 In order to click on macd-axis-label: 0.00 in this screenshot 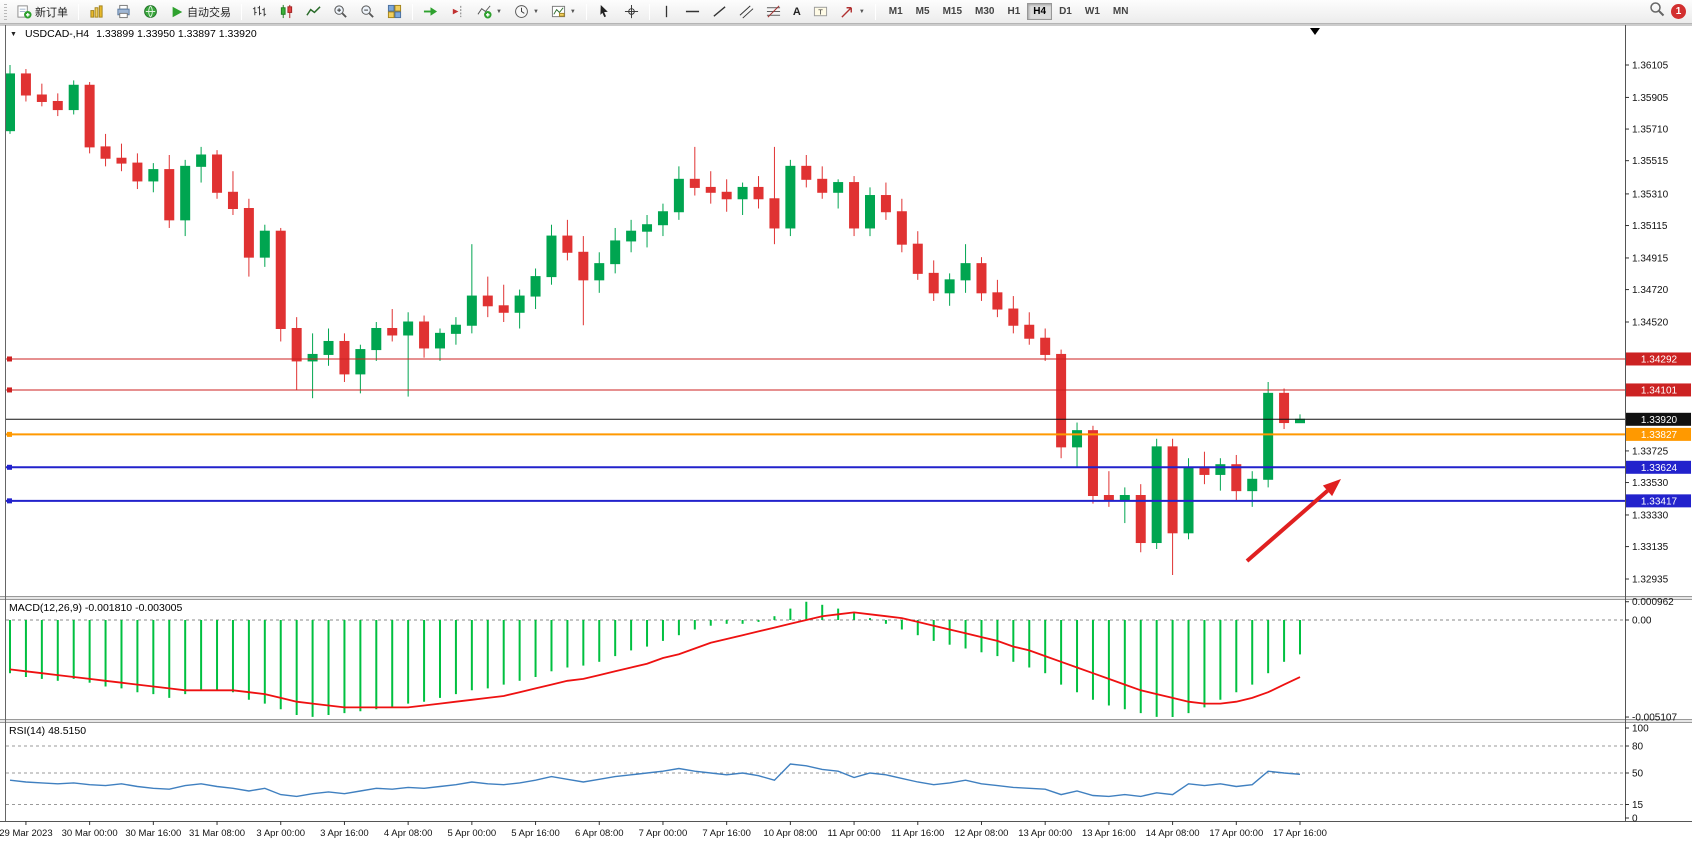, I will do `click(1642, 621)`.